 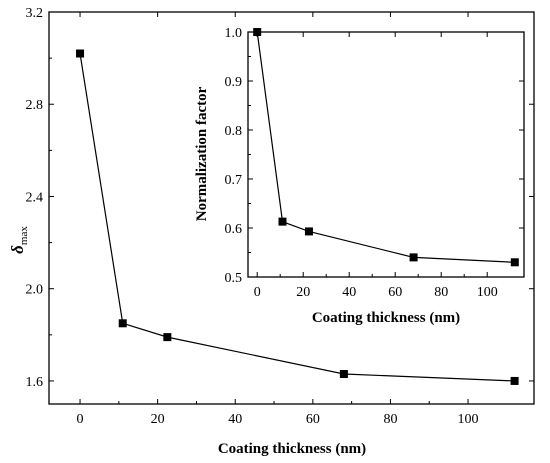 What do you see at coordinates (234, 229) in the screenshot?
I see `inset-y-tick-label: 0.6` at bounding box center [234, 229].